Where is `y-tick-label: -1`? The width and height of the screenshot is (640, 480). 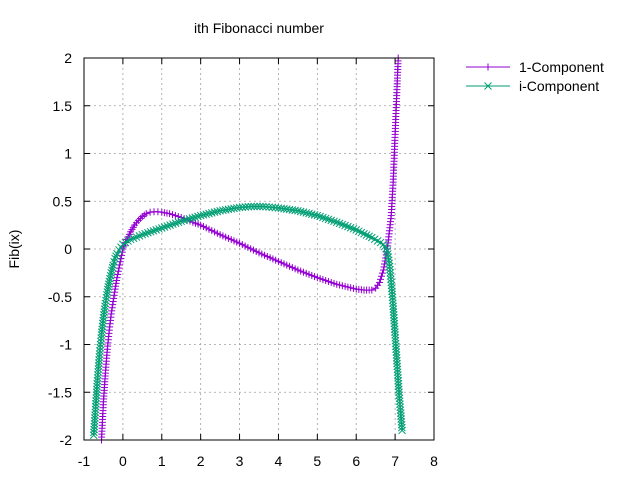
y-tick-label: -1 is located at coordinates (66, 345).